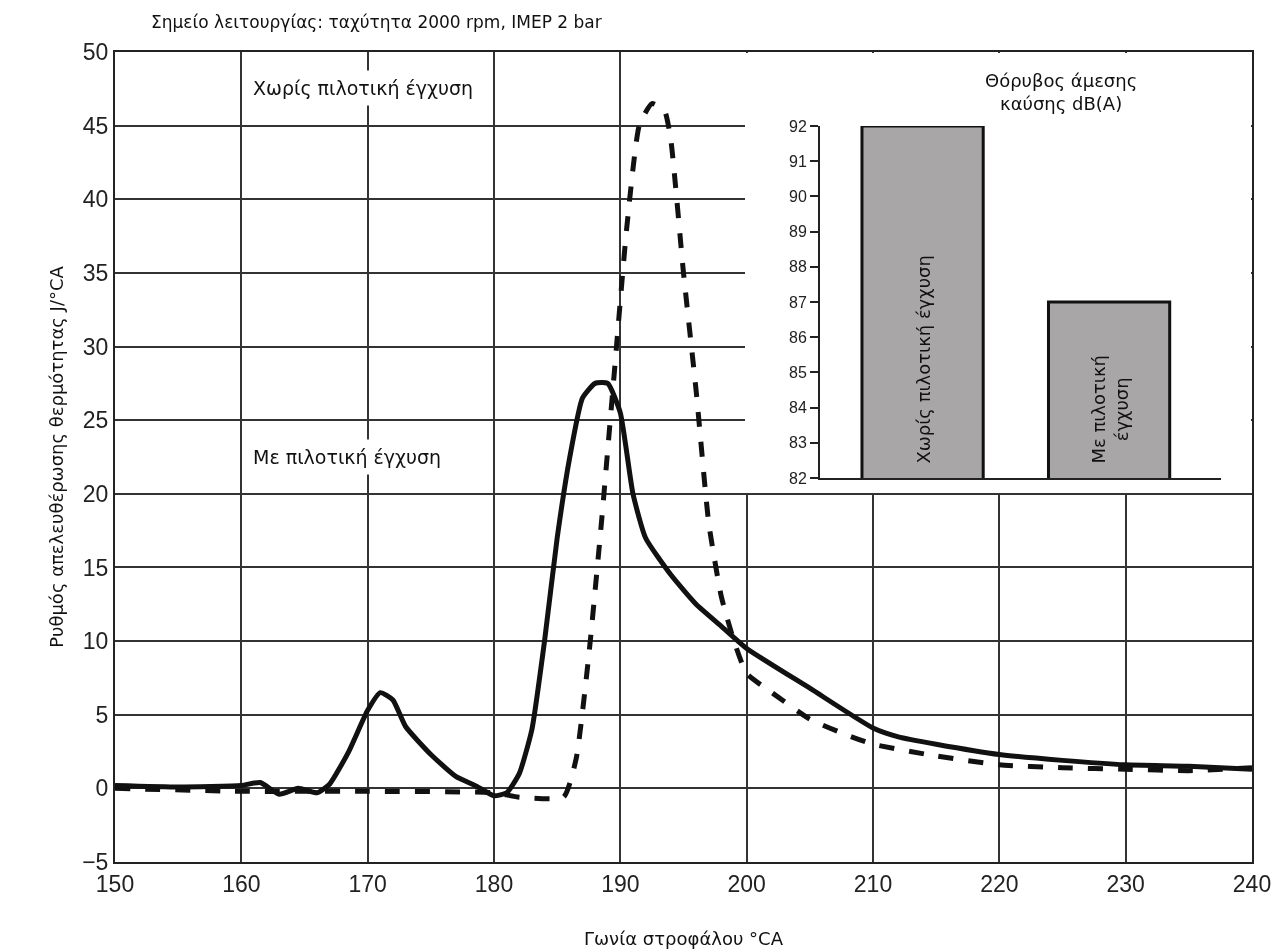 The width and height of the screenshot is (1283, 949). Describe the element at coordinates (363, 88) in the screenshot. I see `annotation: Χωρίς πιλοτική έγχυση` at that location.